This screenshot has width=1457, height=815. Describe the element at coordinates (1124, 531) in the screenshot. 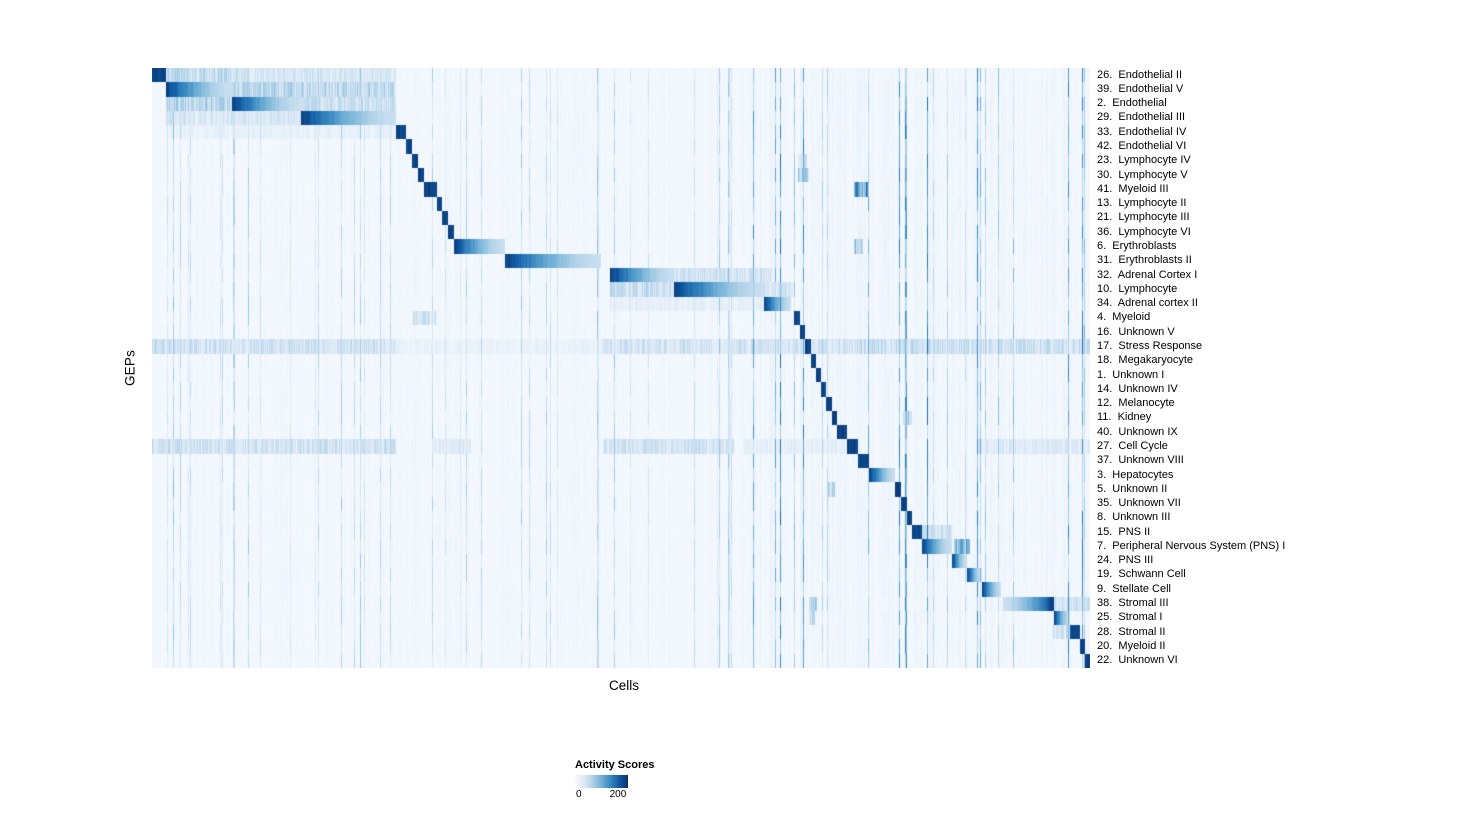

I see `row-label: 15. PNS II` at that location.